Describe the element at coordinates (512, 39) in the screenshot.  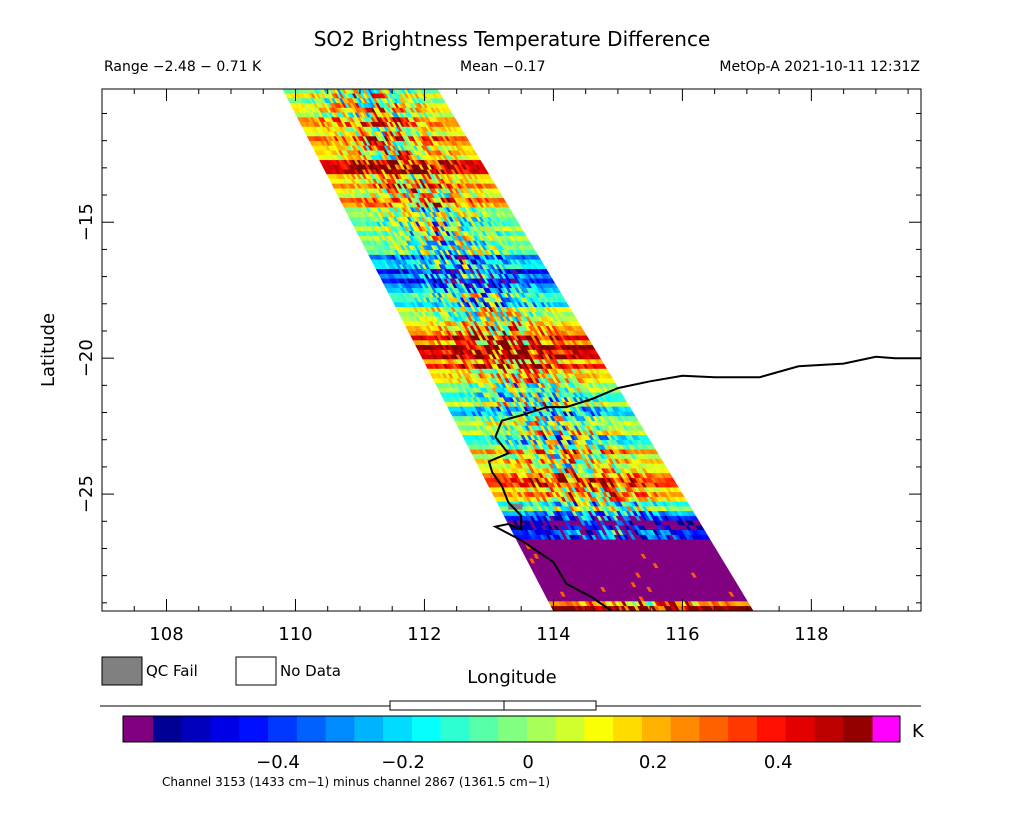
I see `figure-title: SO2 Brightness Temperature Difference` at that location.